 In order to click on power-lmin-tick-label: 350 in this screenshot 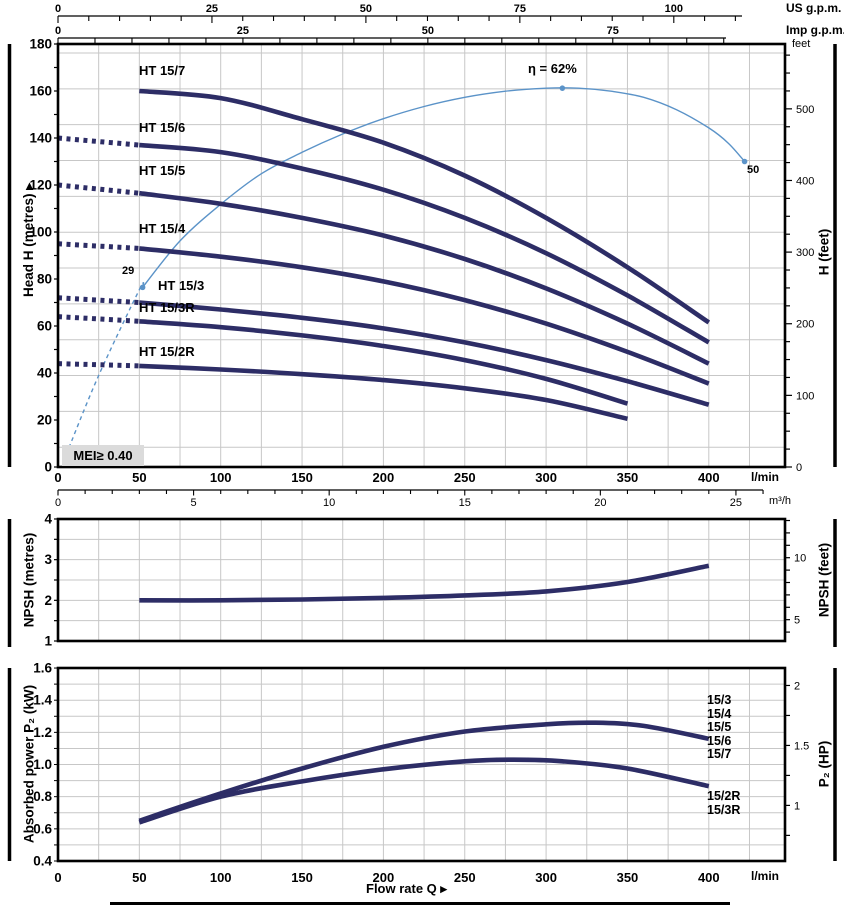, I will do `click(628, 877)`.